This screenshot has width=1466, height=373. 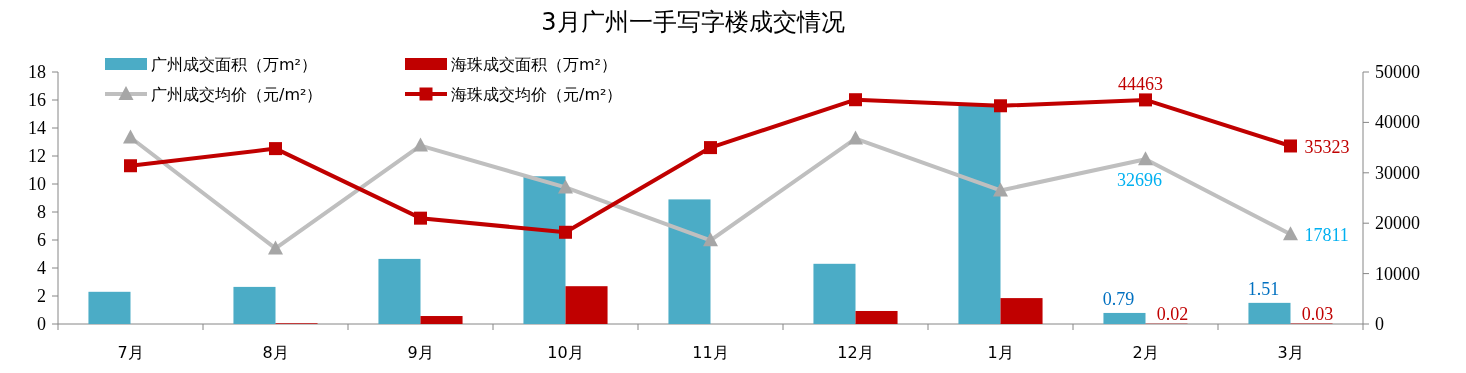 What do you see at coordinates (37, 184) in the screenshot?
I see `y-tick-label: 10` at bounding box center [37, 184].